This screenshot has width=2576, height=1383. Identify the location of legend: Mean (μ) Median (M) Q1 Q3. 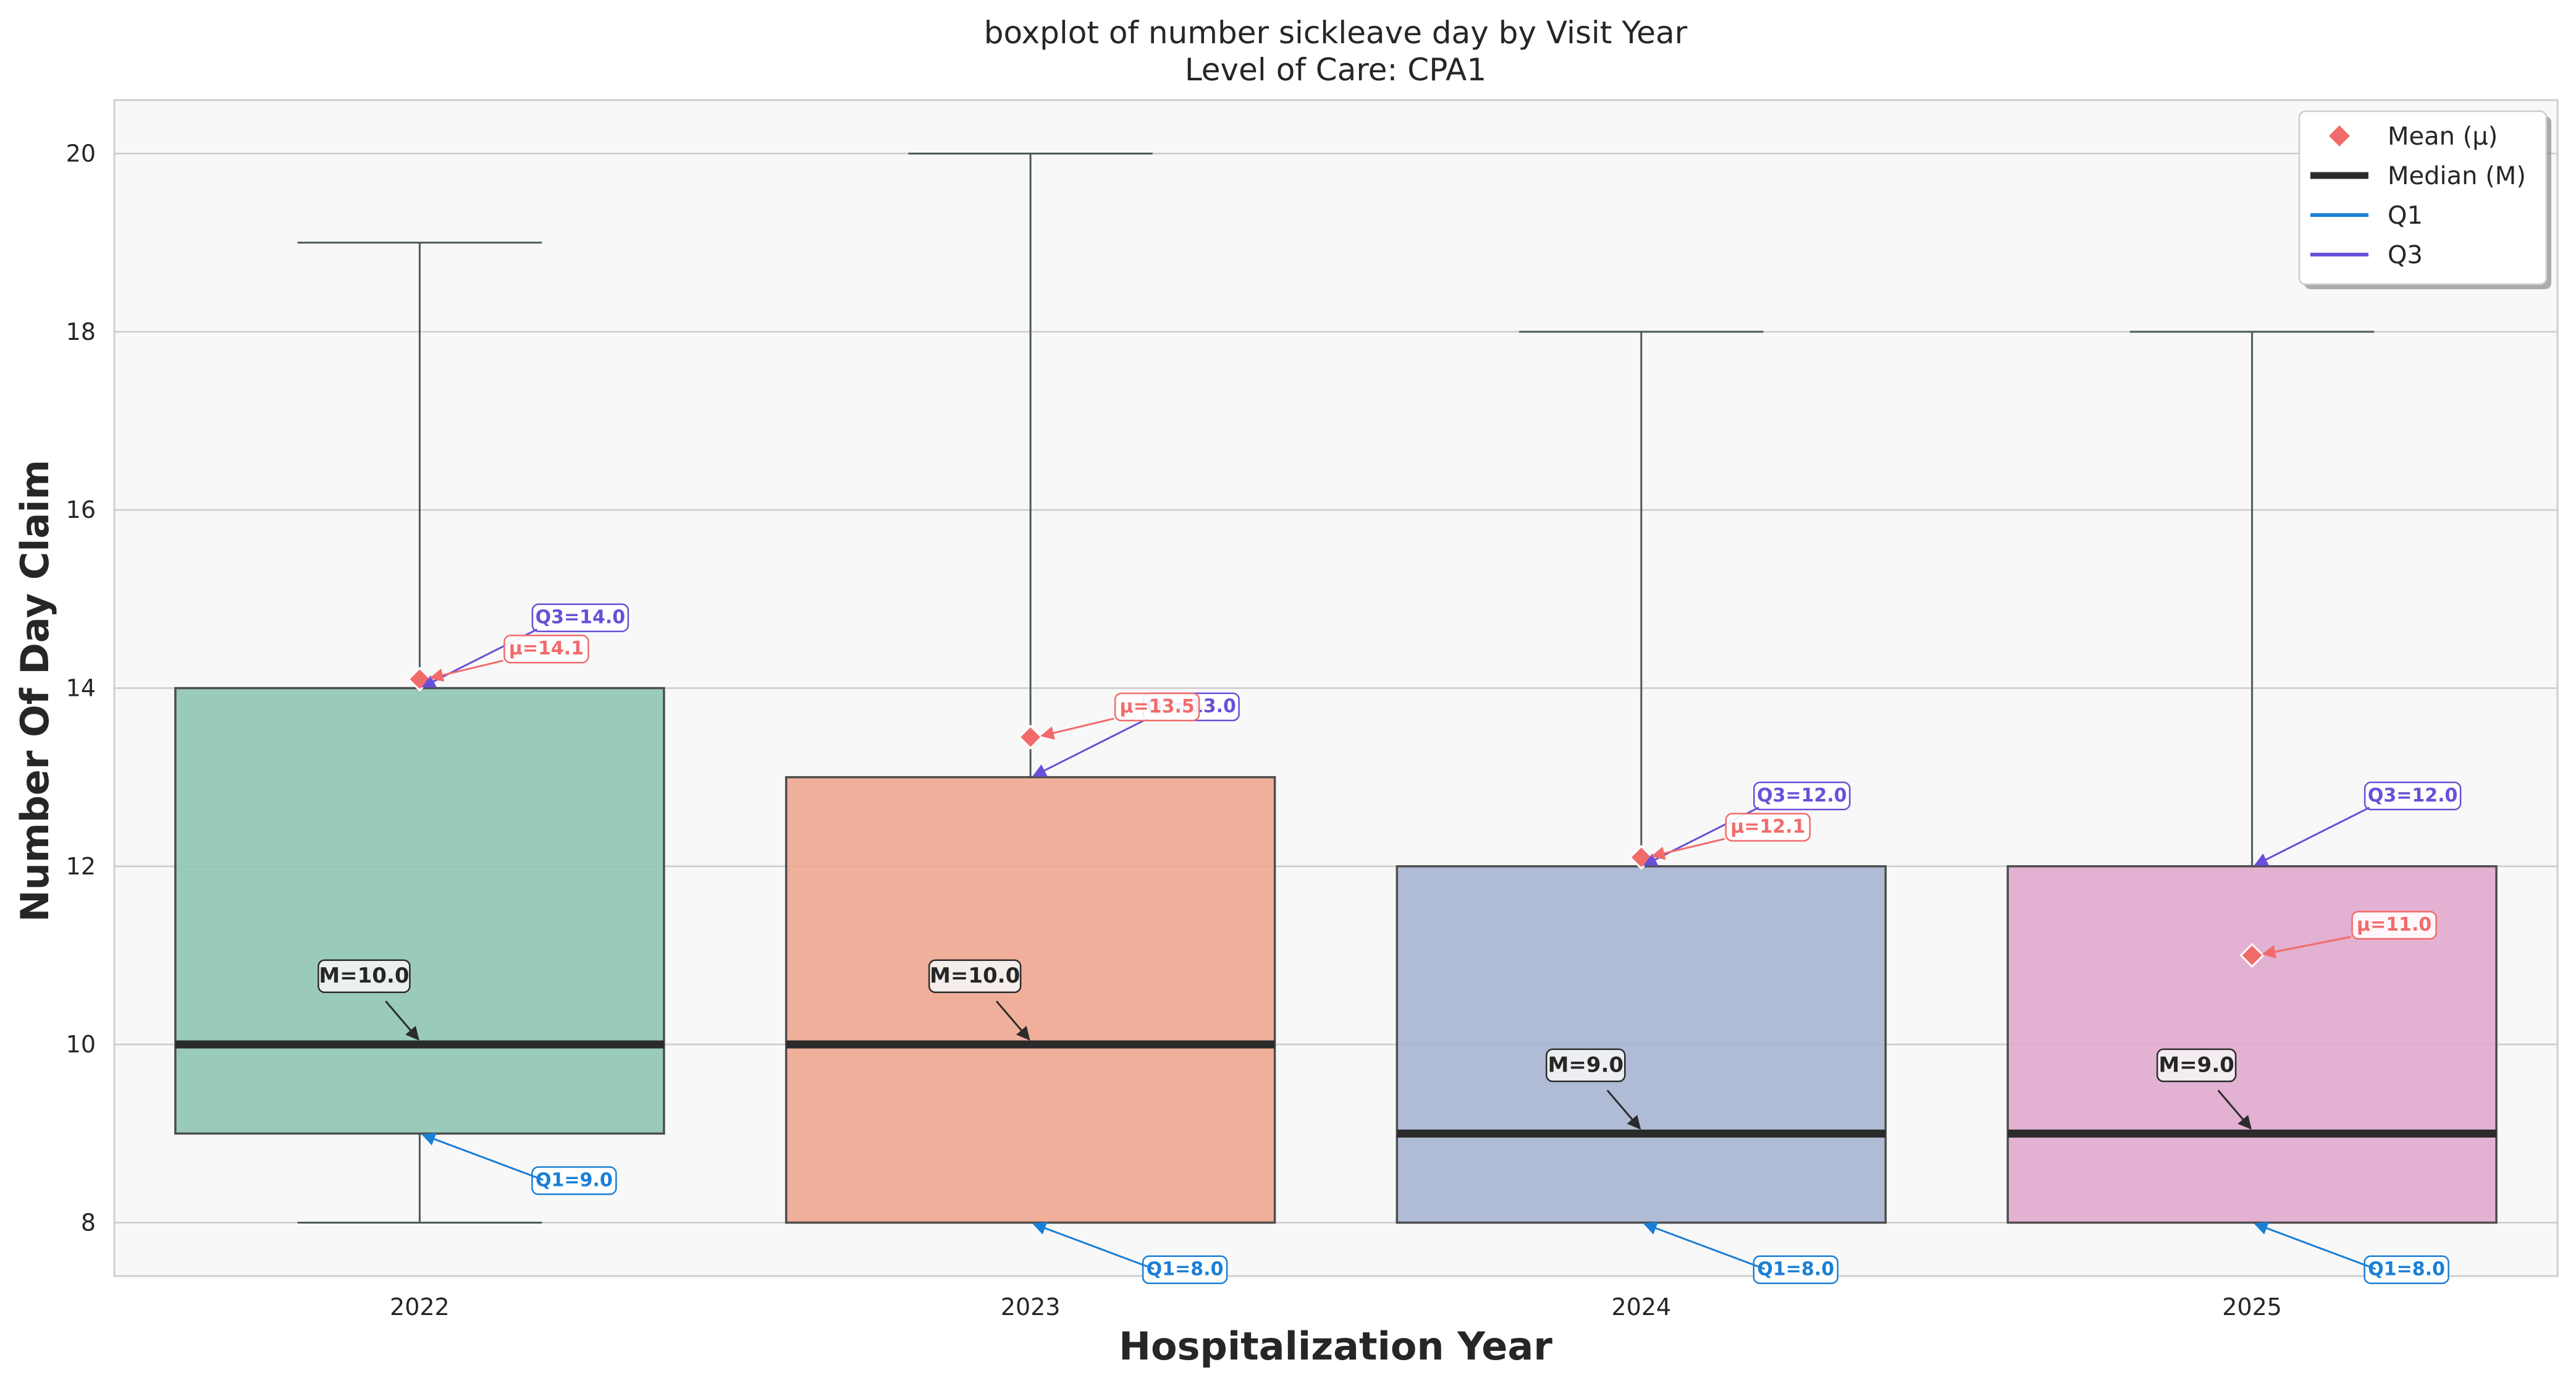
(2424, 199).